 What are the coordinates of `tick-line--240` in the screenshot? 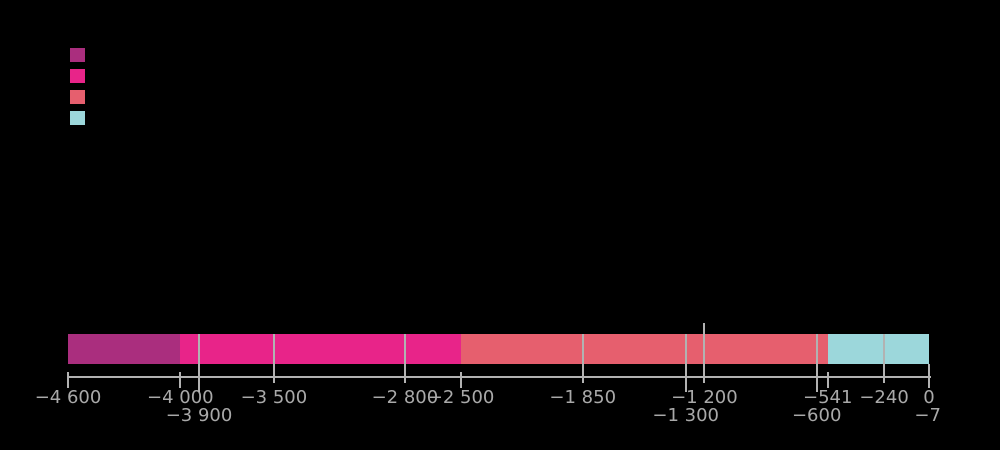 It's located at (884, 358).